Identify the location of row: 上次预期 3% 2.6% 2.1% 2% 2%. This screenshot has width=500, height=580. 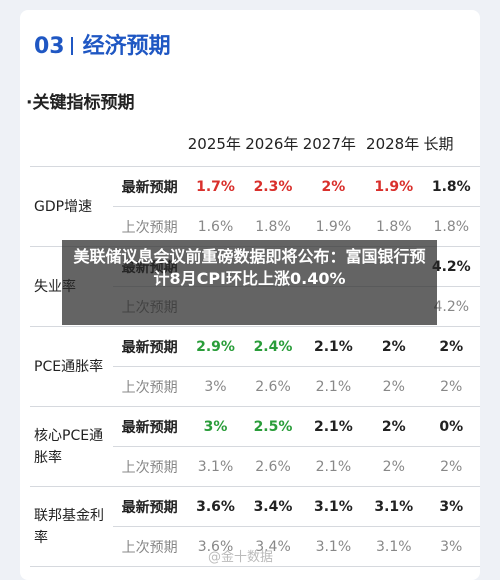
(255, 386).